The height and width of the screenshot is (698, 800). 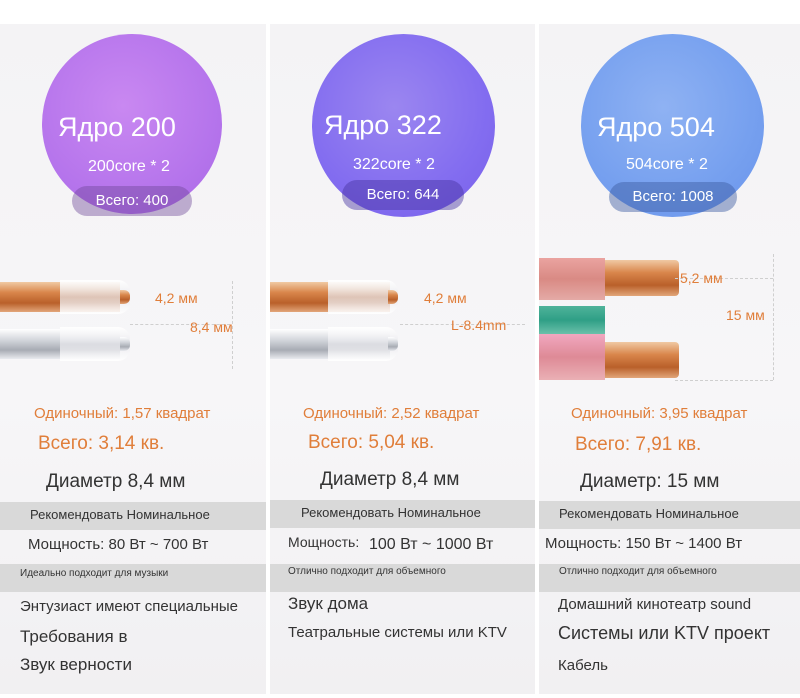 I want to click on core-badge-circle: Ядро 504 504core * 2 Всего: 1008, so click(x=672, y=125).